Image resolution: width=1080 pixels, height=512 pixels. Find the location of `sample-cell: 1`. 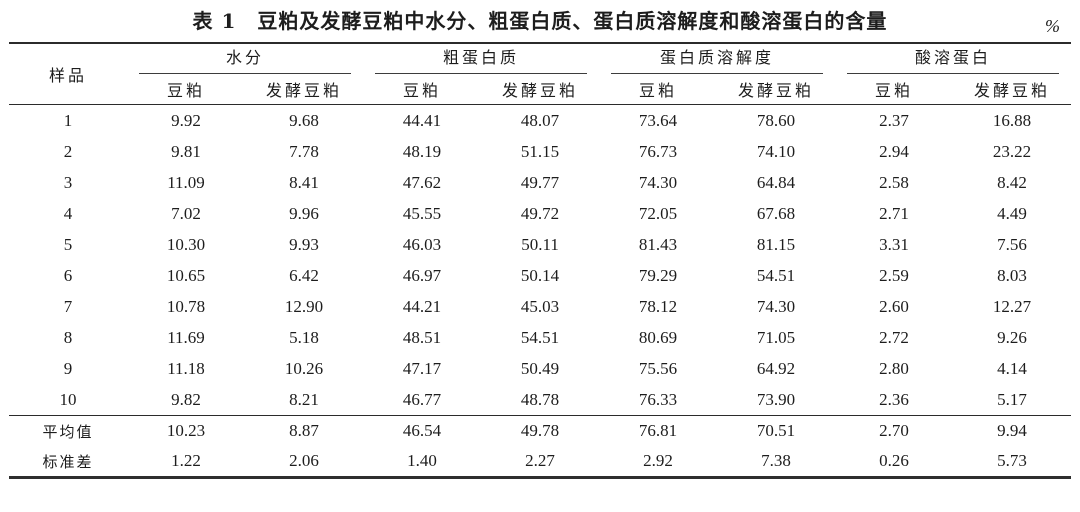

sample-cell: 1 is located at coordinates (68, 120).